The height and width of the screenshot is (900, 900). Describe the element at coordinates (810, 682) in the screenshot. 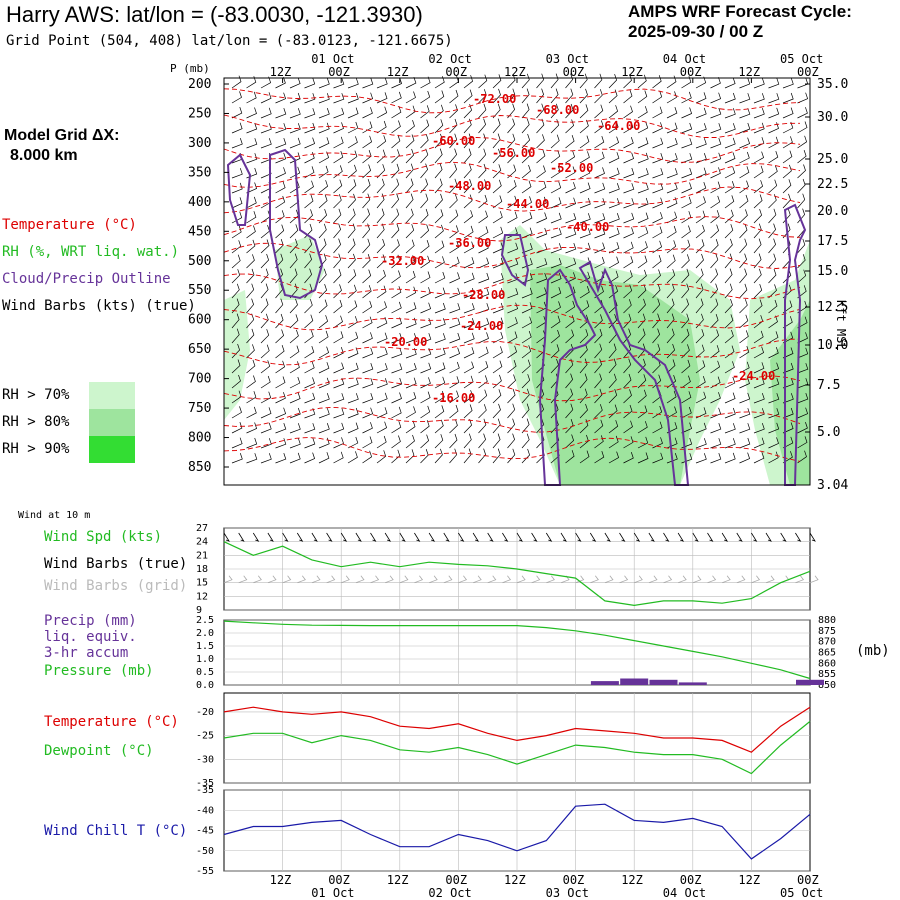

I see `precip-bar` at that location.